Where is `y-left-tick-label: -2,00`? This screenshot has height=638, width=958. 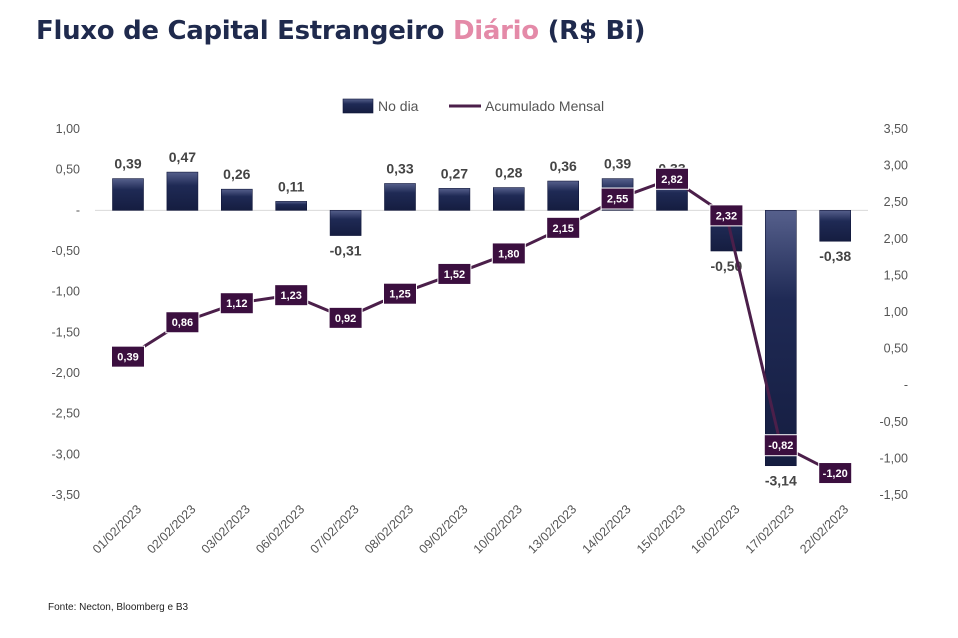 y-left-tick-label: -2,00 is located at coordinates (66, 373).